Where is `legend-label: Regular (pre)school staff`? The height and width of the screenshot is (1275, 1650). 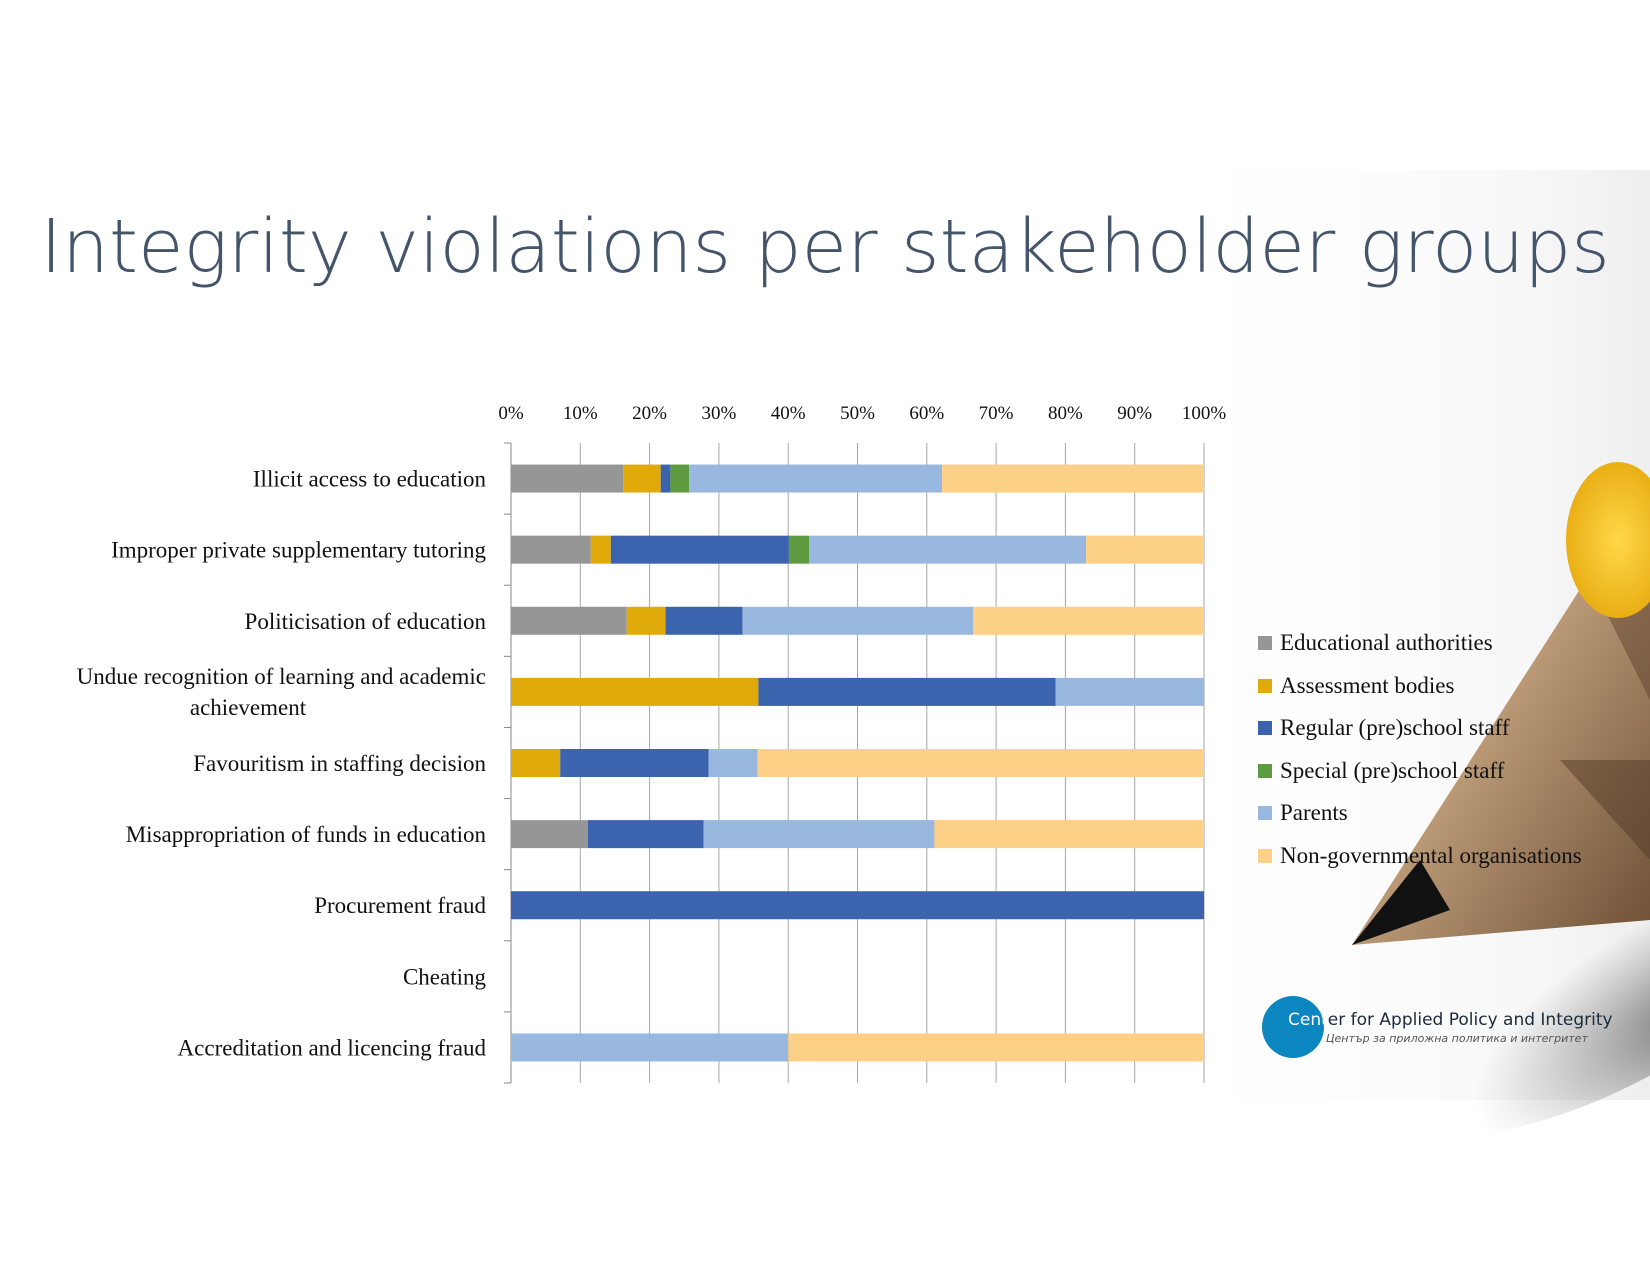
legend-label: Regular (pre)school staff is located at coordinates (1395, 728).